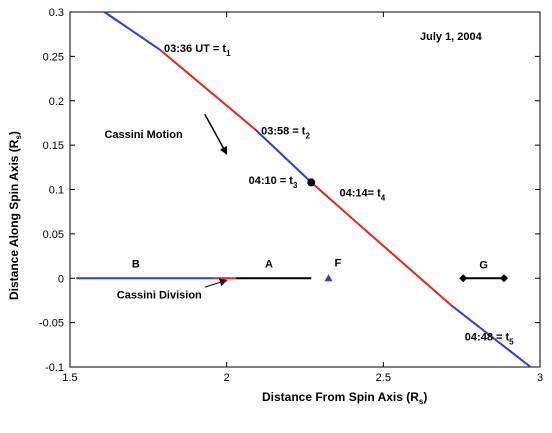 Image resolution: width=552 pixels, height=433 pixels. Describe the element at coordinates (54, 368) in the screenshot. I see `y-tick-label: -0.1` at that location.